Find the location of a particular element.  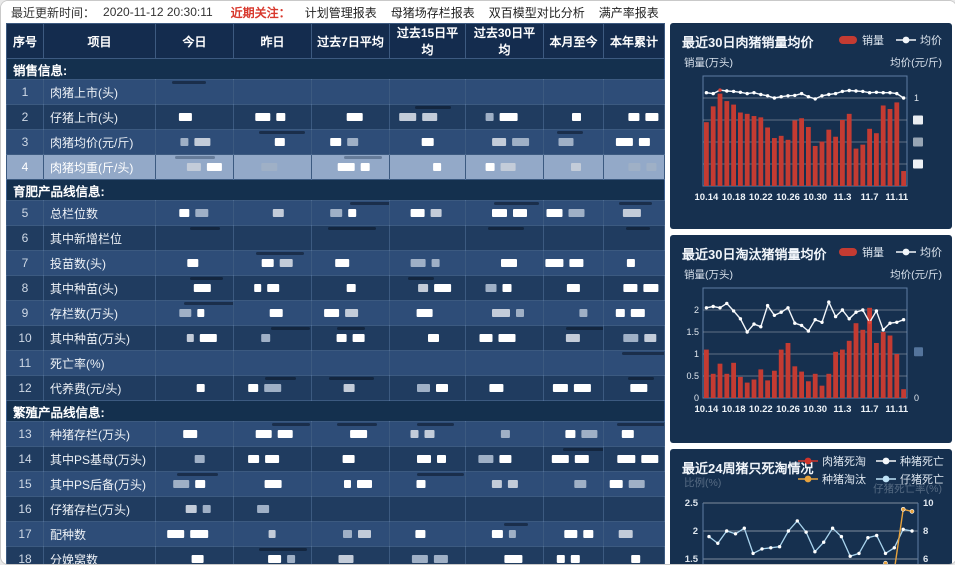

svg-text: 8 is located at coordinates (925, 531).